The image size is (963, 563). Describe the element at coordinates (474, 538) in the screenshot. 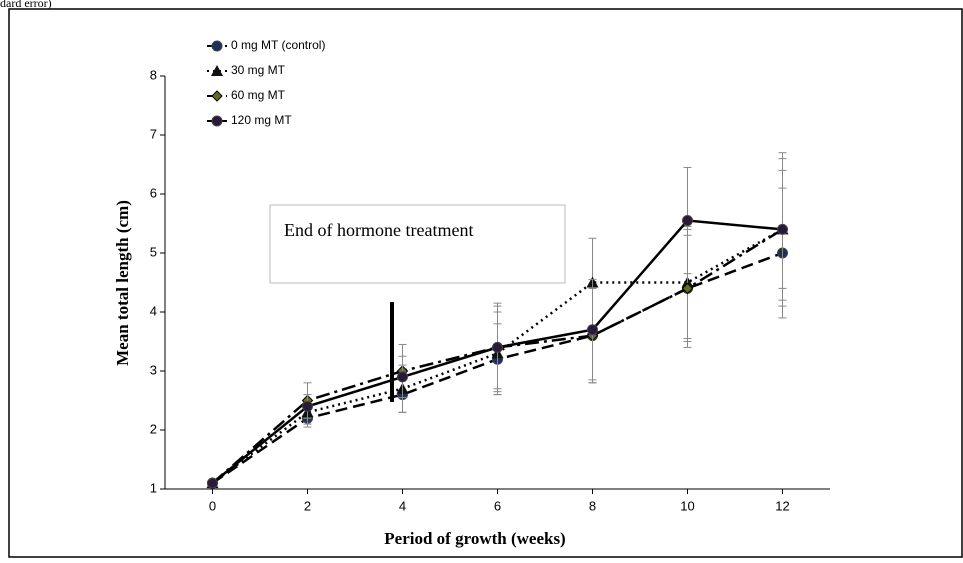

I see `x-axis-label: Period of growth (weeks)` at that location.